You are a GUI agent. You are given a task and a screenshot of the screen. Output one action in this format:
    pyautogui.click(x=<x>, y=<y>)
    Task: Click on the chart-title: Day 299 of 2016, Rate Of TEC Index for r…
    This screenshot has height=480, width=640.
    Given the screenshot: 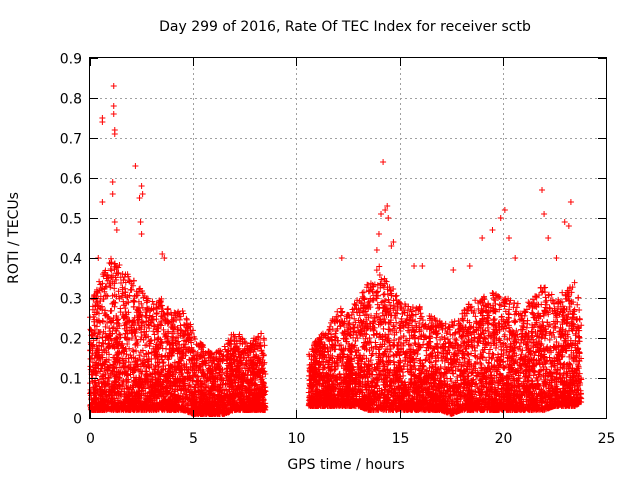 What is the action you would take?
    pyautogui.click(x=345, y=27)
    